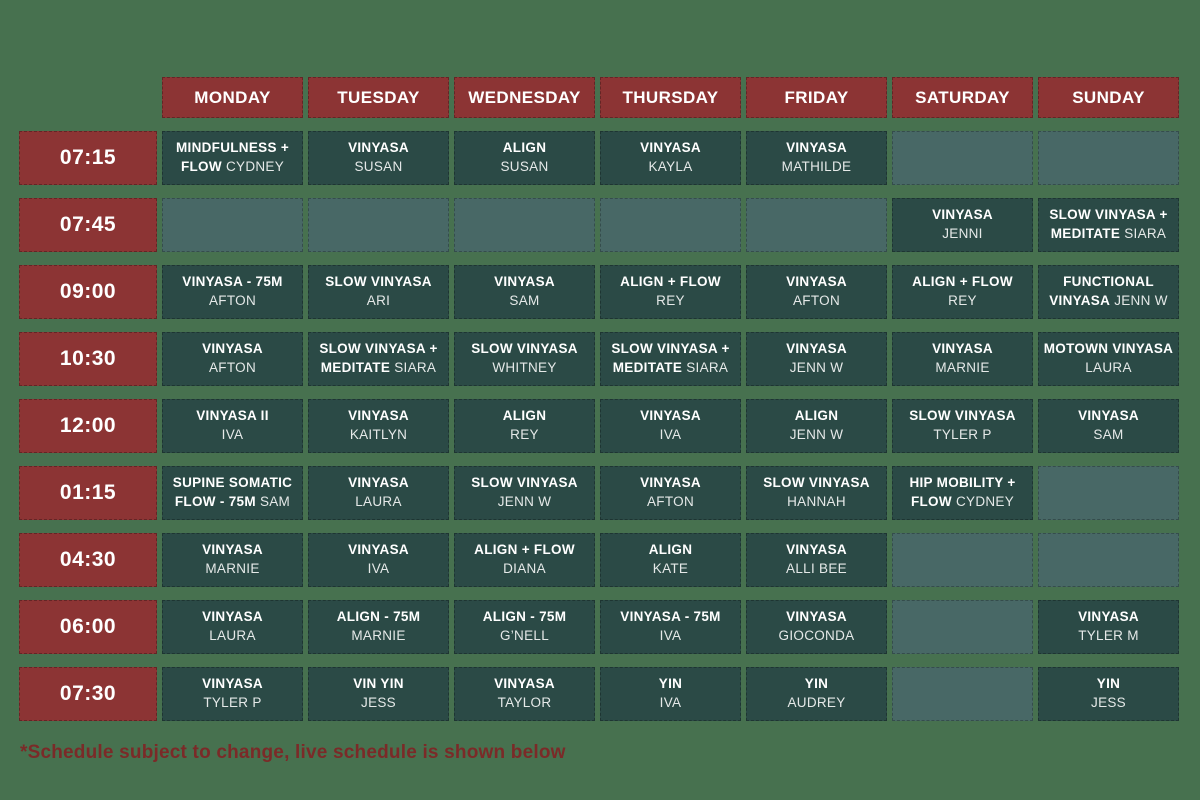 The image size is (1200, 800). Describe the element at coordinates (1108, 426) in the screenshot. I see `class-cell: VINYASA SAM` at that location.